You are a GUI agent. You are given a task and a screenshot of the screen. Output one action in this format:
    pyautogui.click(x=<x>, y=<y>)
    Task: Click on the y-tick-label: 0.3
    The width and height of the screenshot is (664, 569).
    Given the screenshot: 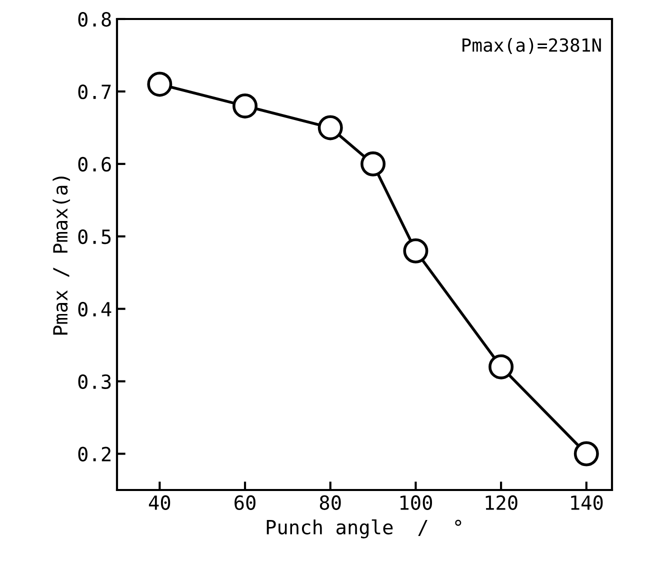 What is the action you would take?
    pyautogui.click(x=94, y=382)
    